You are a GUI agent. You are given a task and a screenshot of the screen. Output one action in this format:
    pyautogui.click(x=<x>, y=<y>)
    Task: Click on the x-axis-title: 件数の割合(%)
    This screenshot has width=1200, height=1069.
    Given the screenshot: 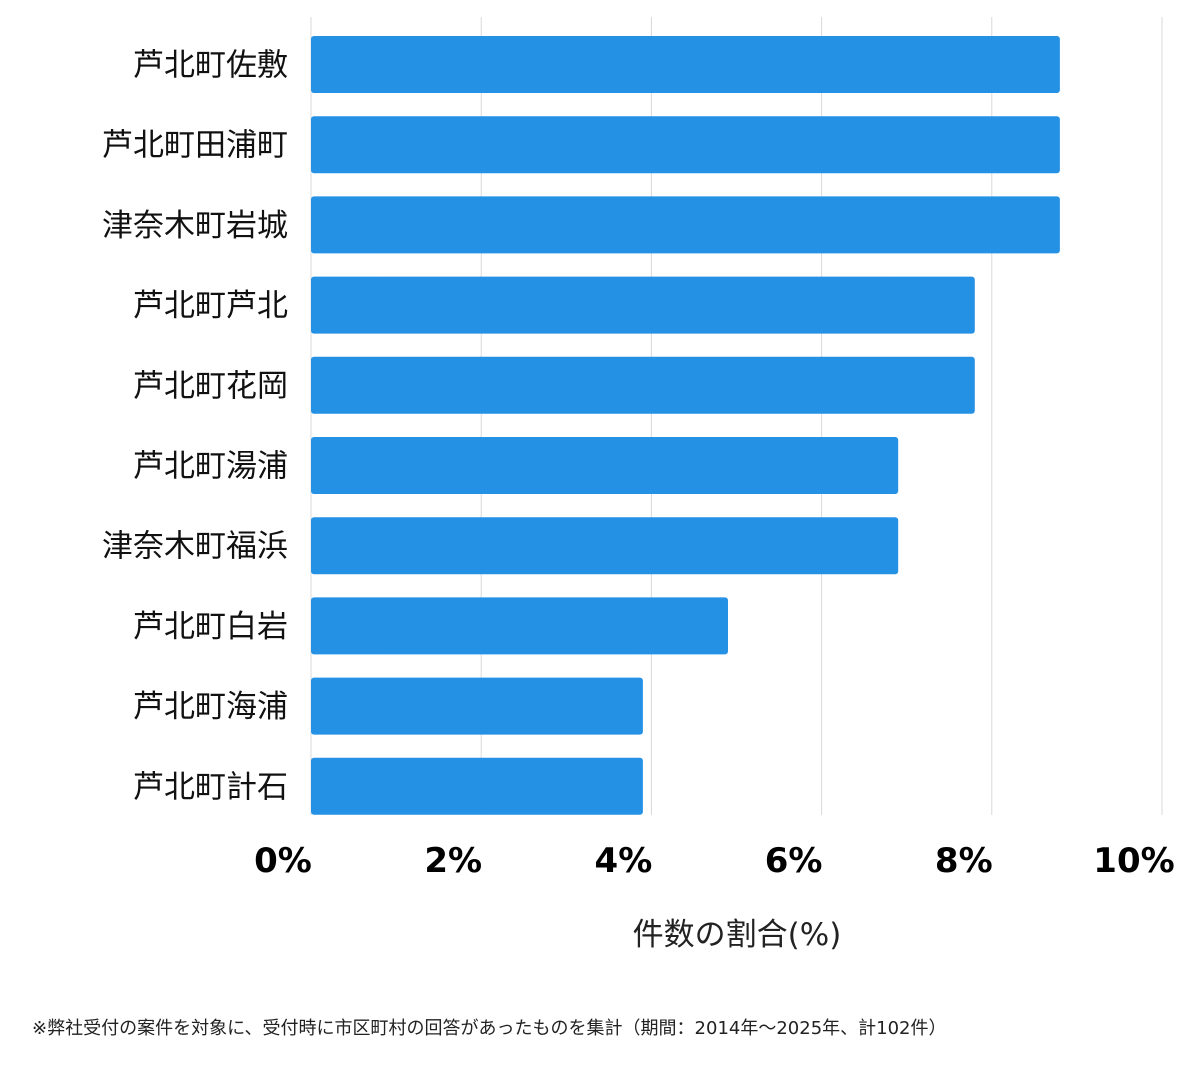 What is the action you would take?
    pyautogui.click(x=737, y=935)
    